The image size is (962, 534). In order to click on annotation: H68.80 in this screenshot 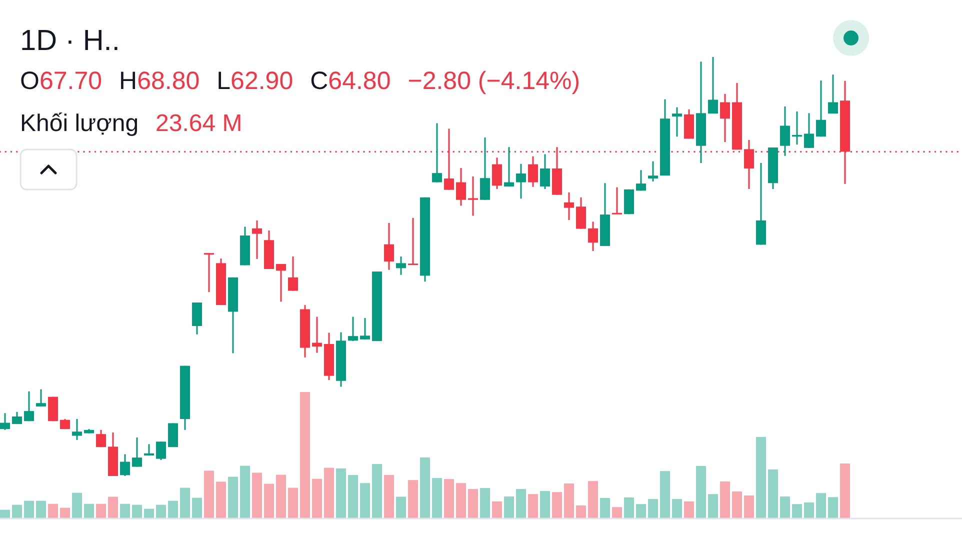, I will do `click(159, 81)`.